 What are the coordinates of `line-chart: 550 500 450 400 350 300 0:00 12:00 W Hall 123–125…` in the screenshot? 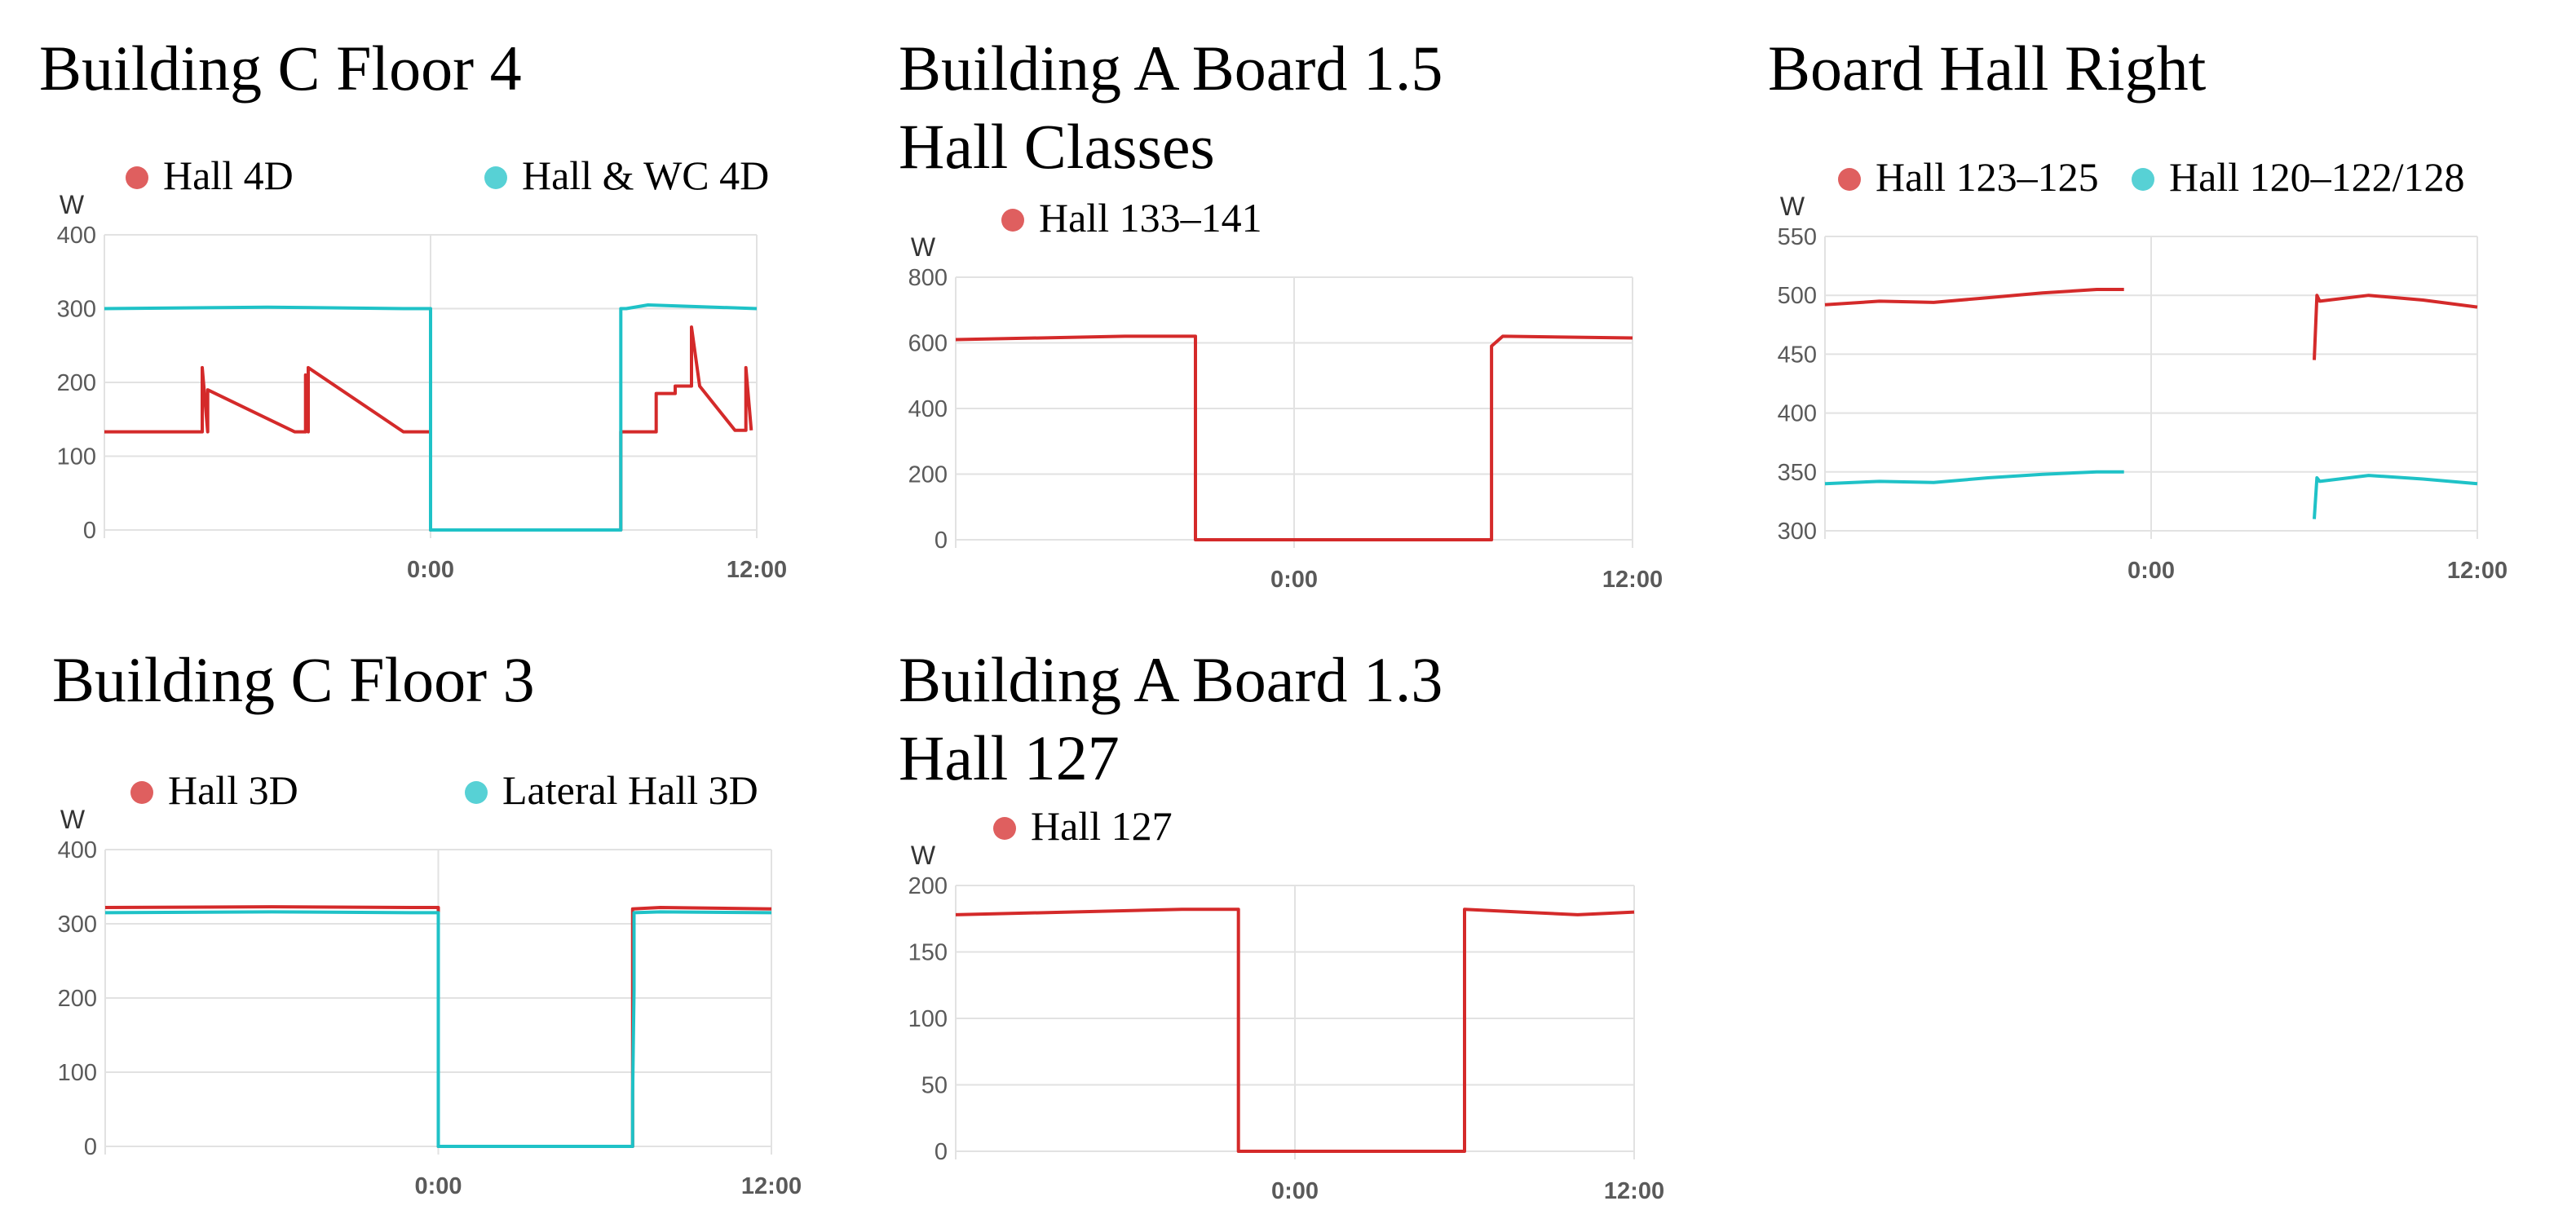 It's located at (2143, 369).